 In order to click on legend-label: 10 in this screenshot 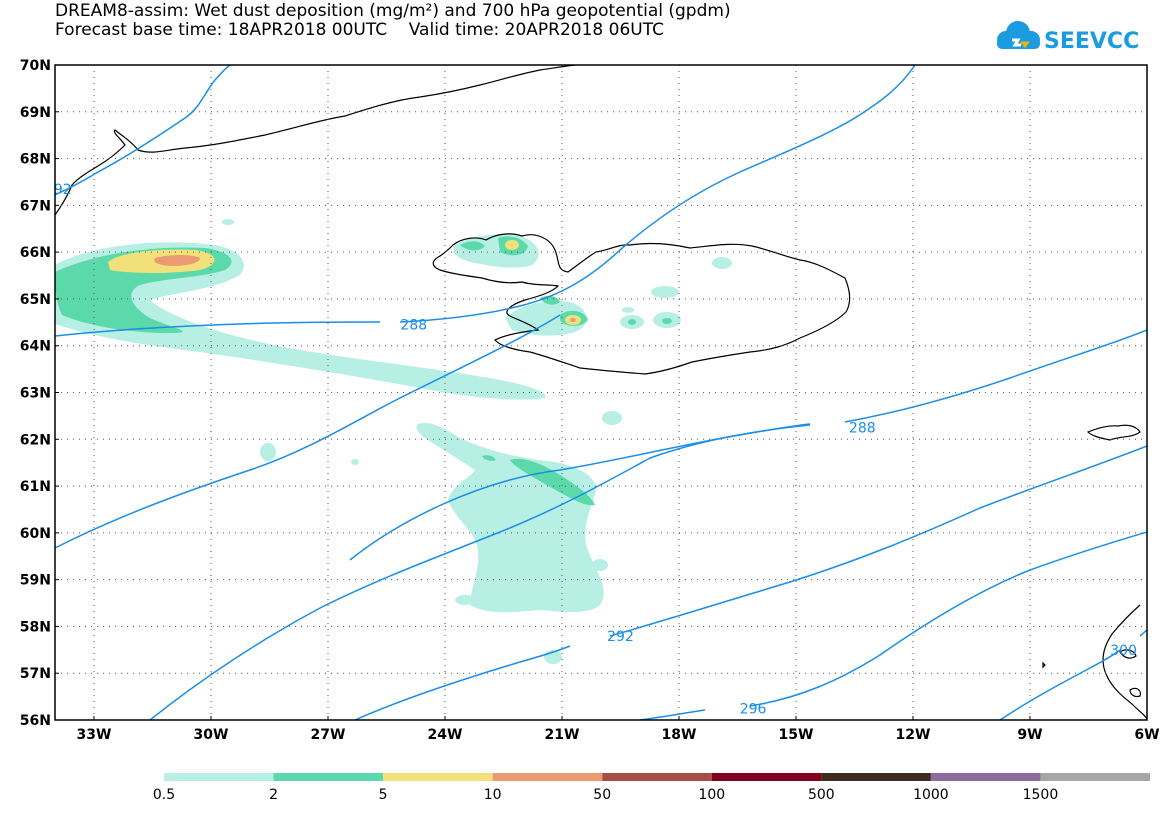, I will do `click(493, 795)`.